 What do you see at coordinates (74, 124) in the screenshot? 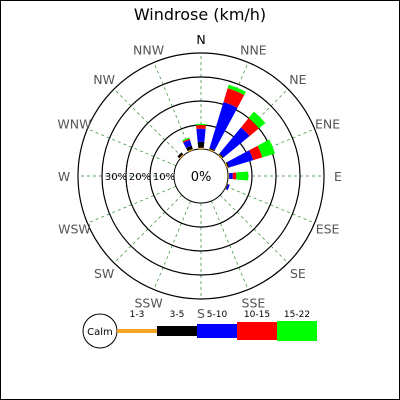
I see `direction-label-wnw: WNW` at bounding box center [74, 124].